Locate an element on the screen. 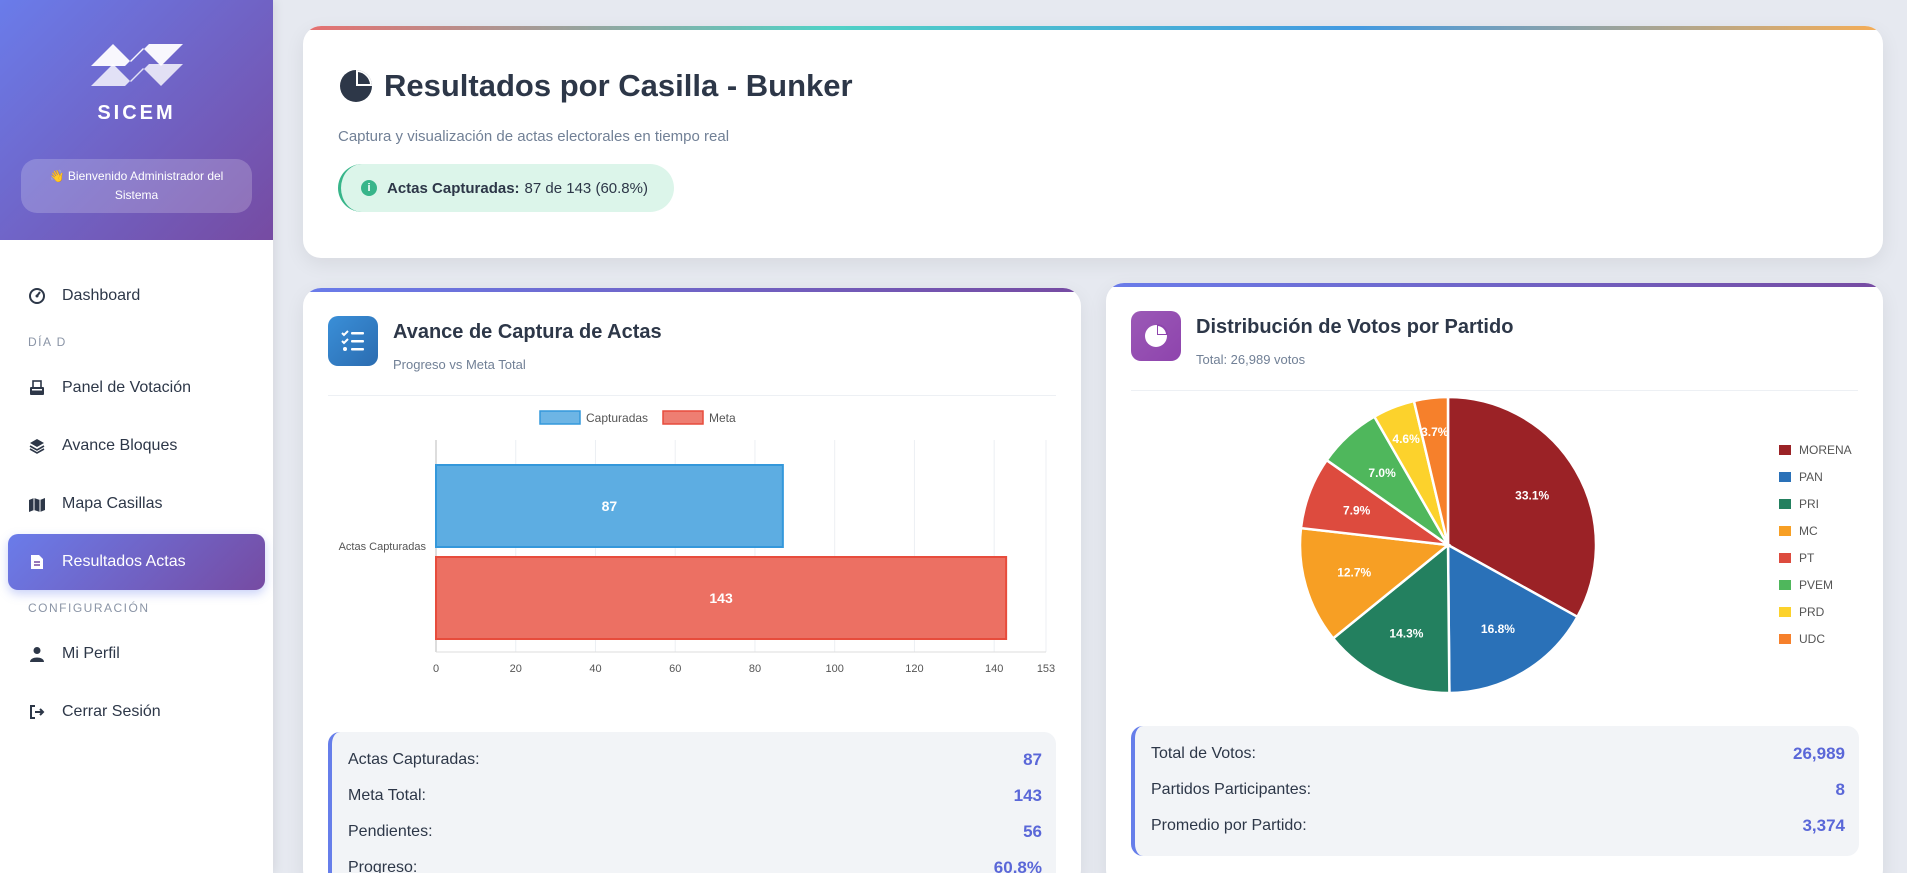 The width and height of the screenshot is (1907, 873). x-tick-label: 100 is located at coordinates (835, 669).